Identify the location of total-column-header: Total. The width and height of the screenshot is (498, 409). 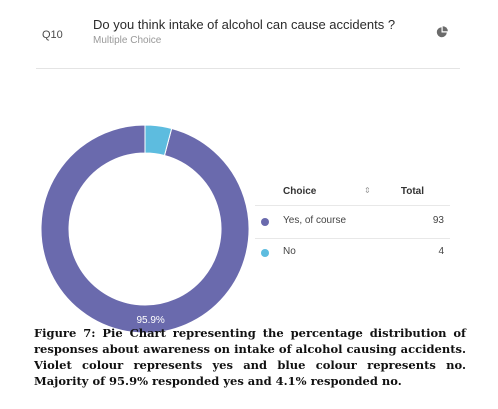
(412, 191).